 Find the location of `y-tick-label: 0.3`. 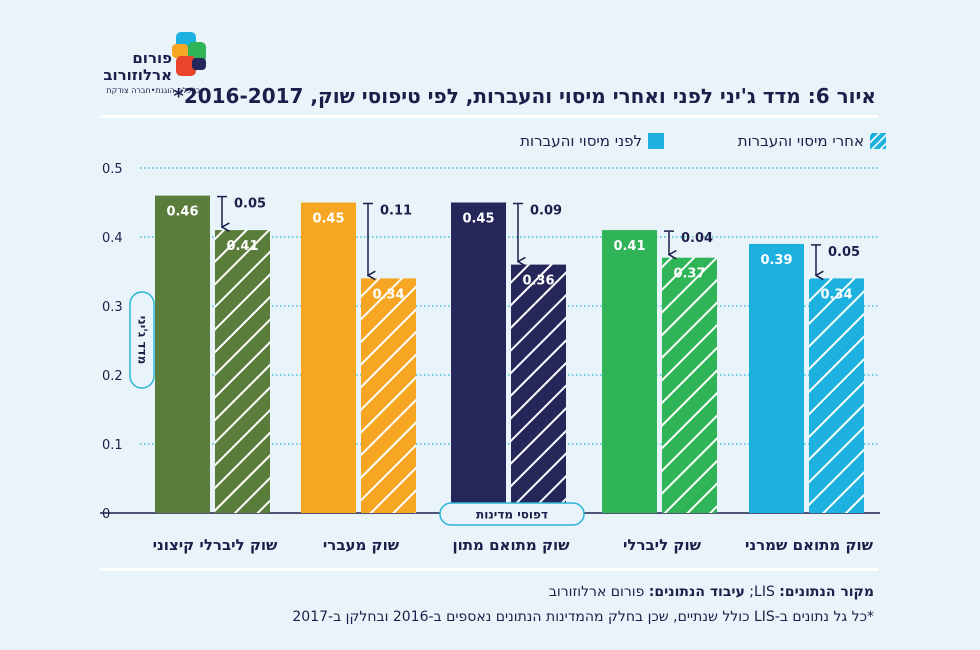

y-tick-label: 0.3 is located at coordinates (112, 307).